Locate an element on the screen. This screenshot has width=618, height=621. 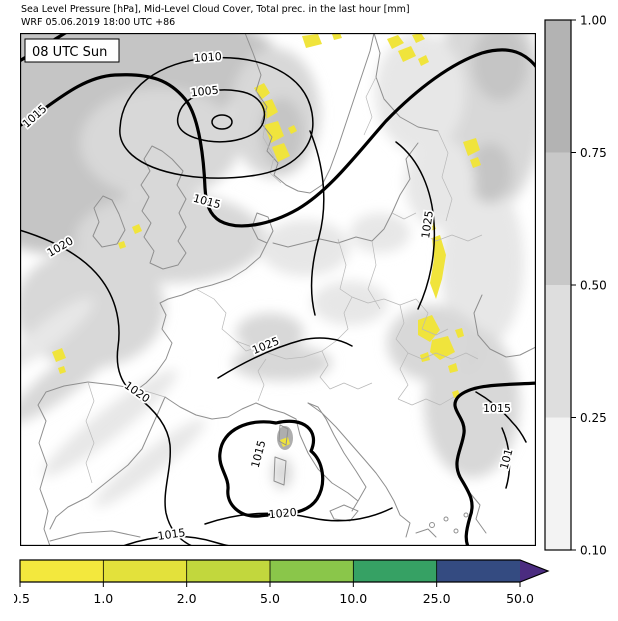
coastline-britain is located at coordinates (163, 207).